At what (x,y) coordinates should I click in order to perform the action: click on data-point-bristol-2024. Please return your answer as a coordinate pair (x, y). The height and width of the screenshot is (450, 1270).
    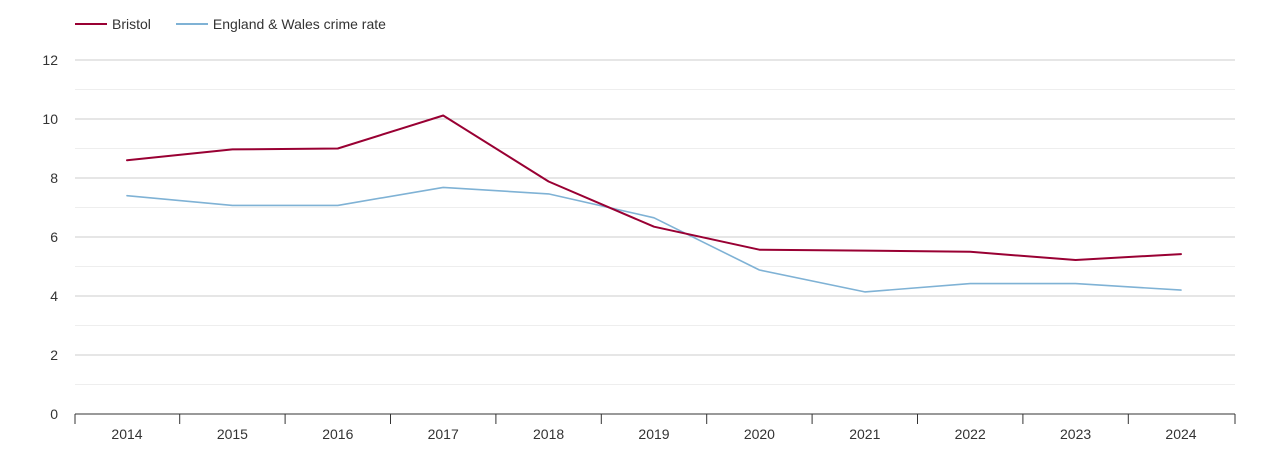
    Looking at the image, I should click on (1181, 254).